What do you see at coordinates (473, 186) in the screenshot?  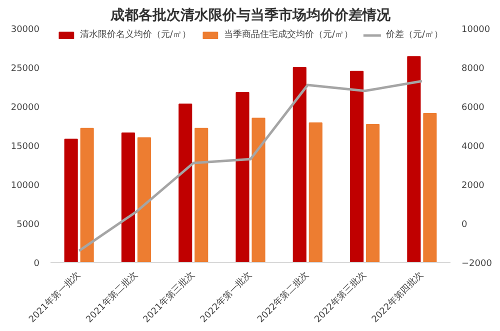 I see `y2-tick-label: 2000` at bounding box center [473, 186].